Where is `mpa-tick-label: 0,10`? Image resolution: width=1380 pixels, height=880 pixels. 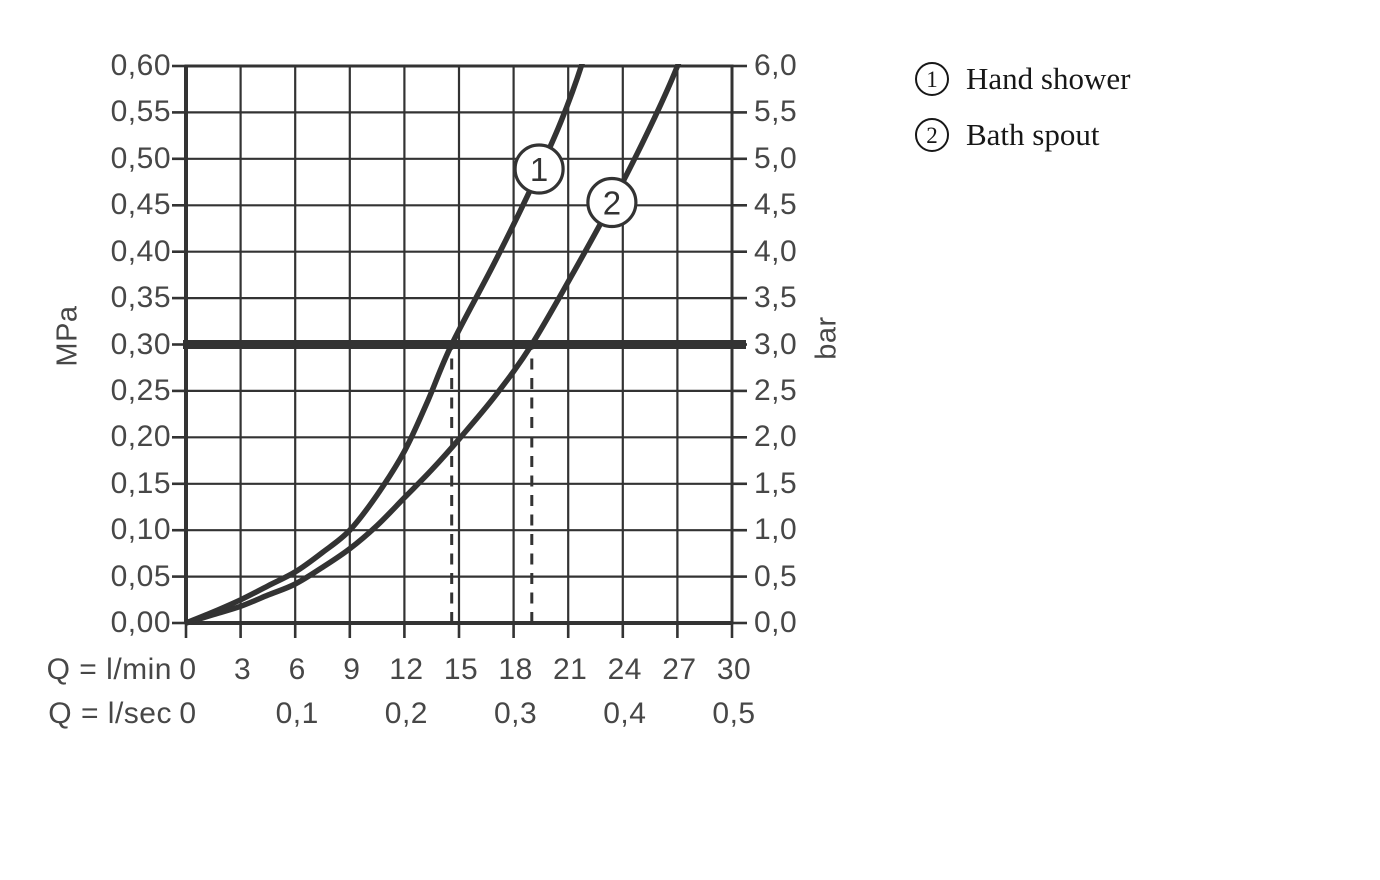
mpa-tick-label: 0,10 is located at coordinates (140, 530).